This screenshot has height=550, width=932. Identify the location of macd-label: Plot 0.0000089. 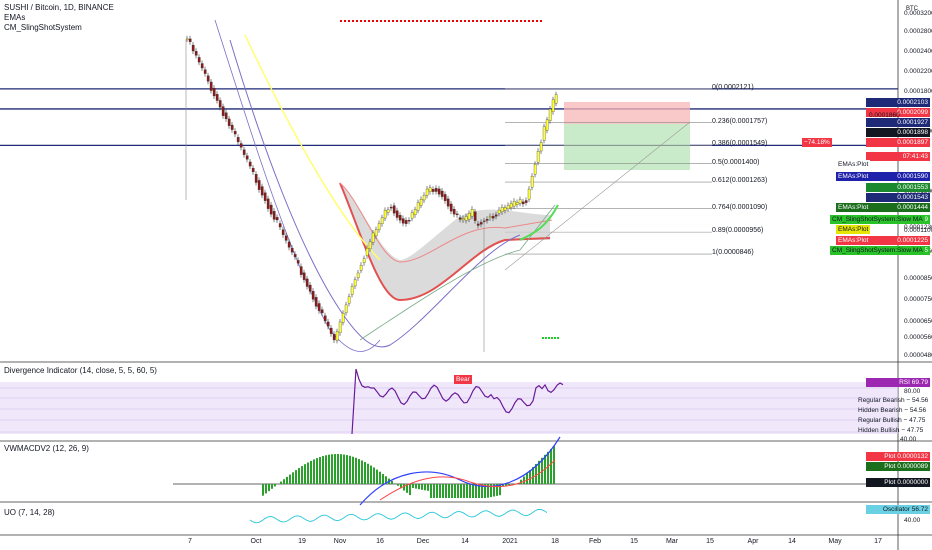
(898, 466).